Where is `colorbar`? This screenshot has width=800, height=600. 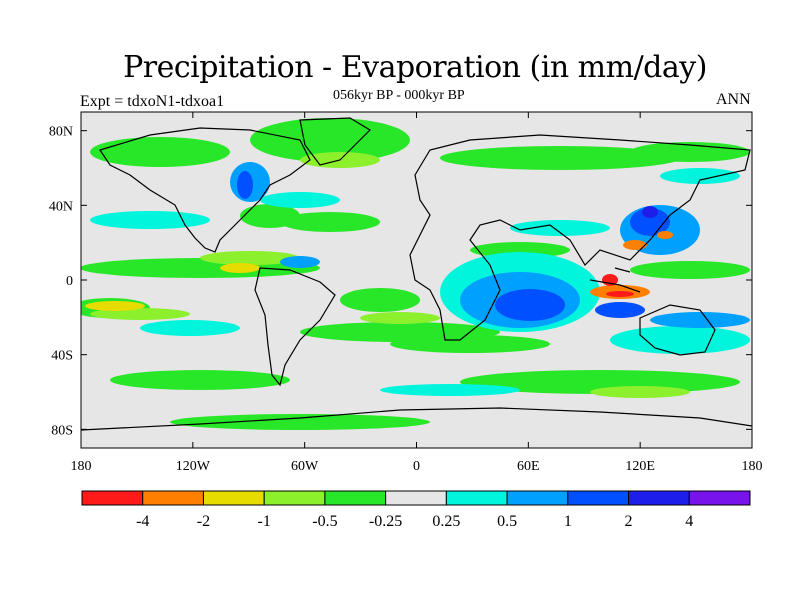
colorbar is located at coordinates (416, 498).